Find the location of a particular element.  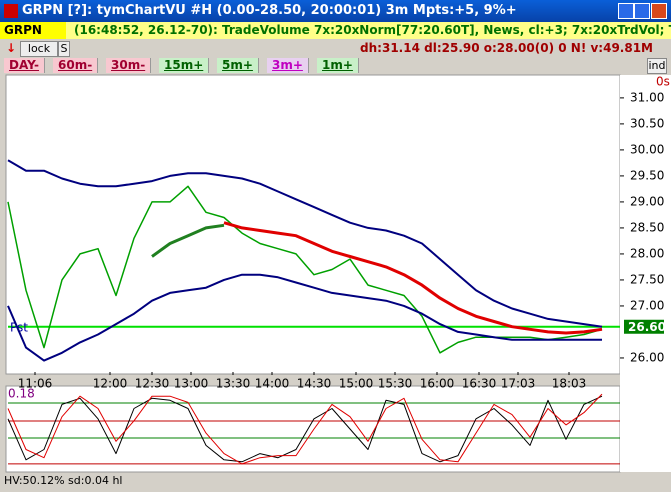

timeframe-button: 1m+ is located at coordinates (338, 65).